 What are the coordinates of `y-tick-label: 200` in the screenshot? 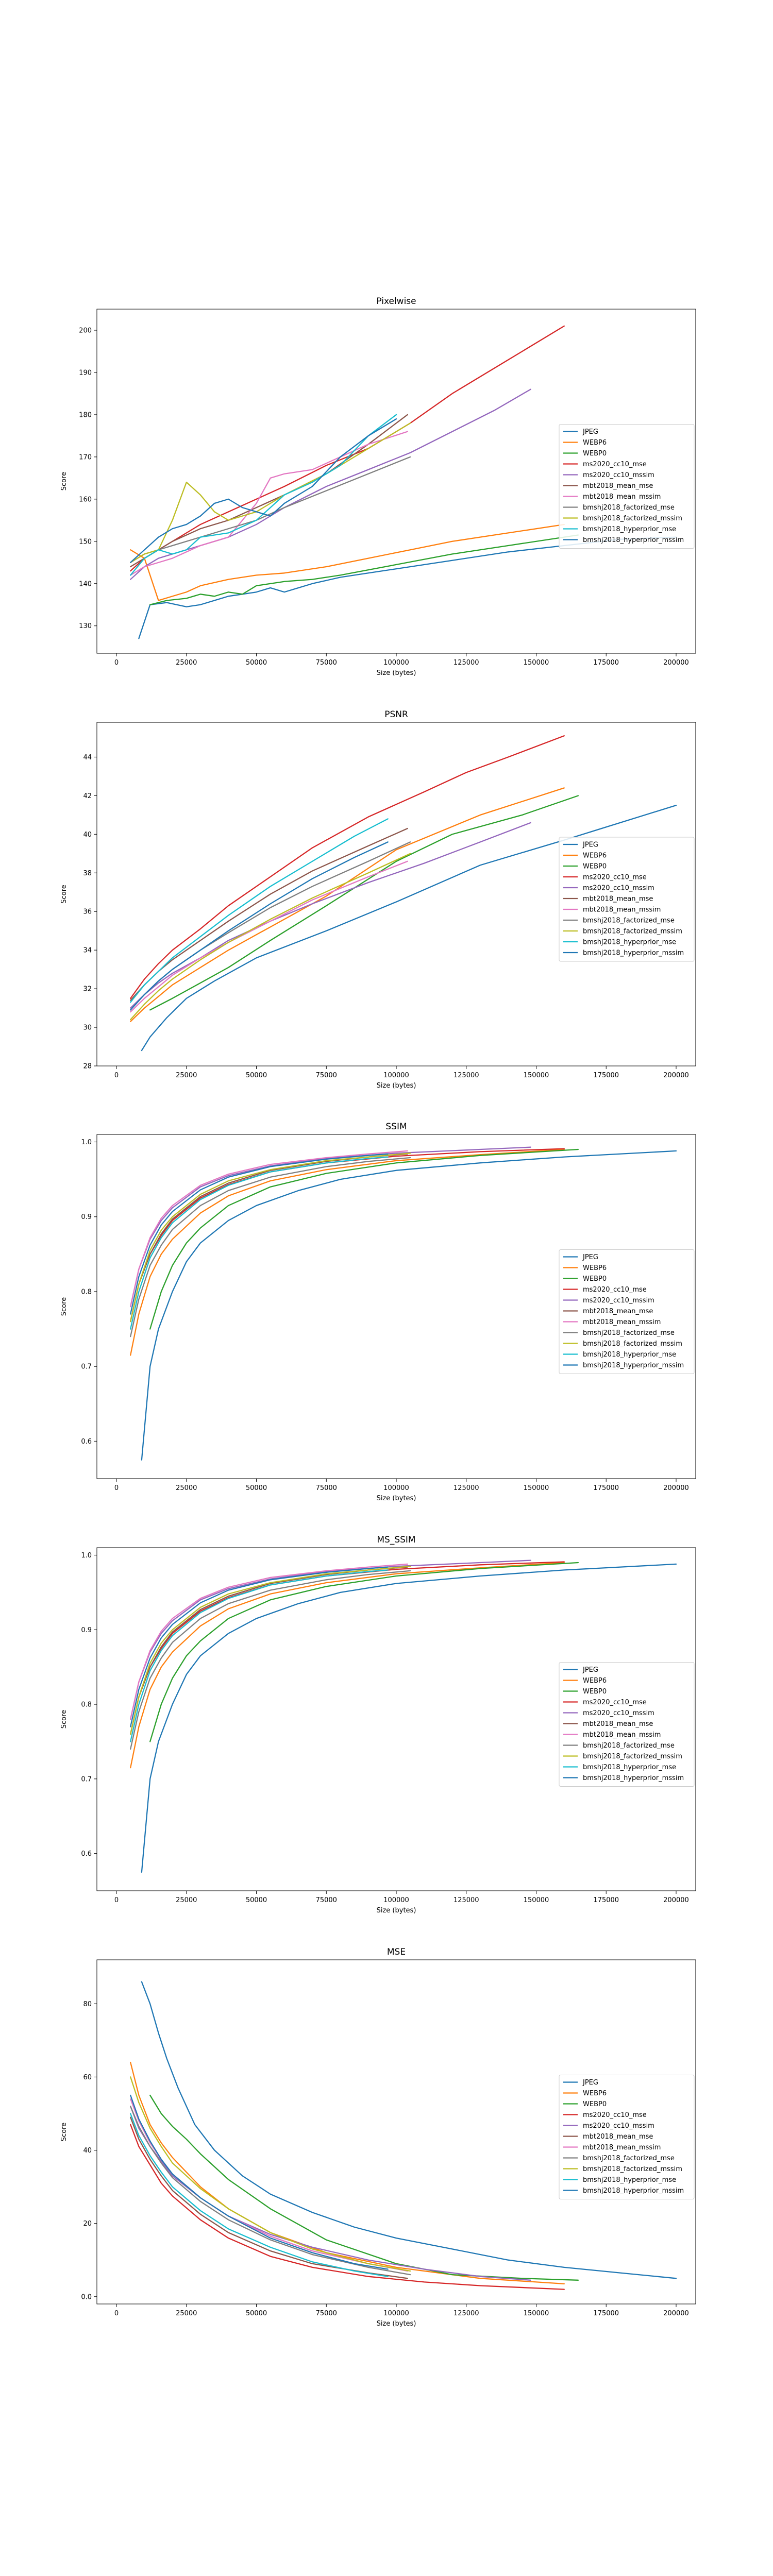 It's located at (85, 331).